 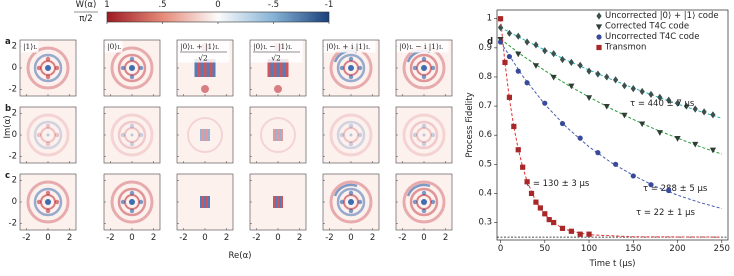 What do you see at coordinates (611, 264) in the screenshot?
I see `x-axis-label: Time t (μs)` at bounding box center [611, 264].